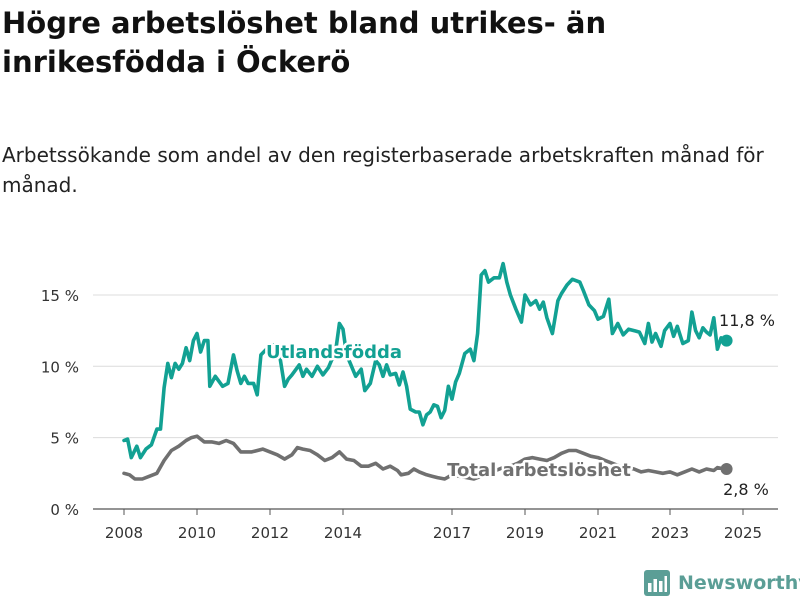  I want to click on y-tick-label: 10 %, so click(60, 367).